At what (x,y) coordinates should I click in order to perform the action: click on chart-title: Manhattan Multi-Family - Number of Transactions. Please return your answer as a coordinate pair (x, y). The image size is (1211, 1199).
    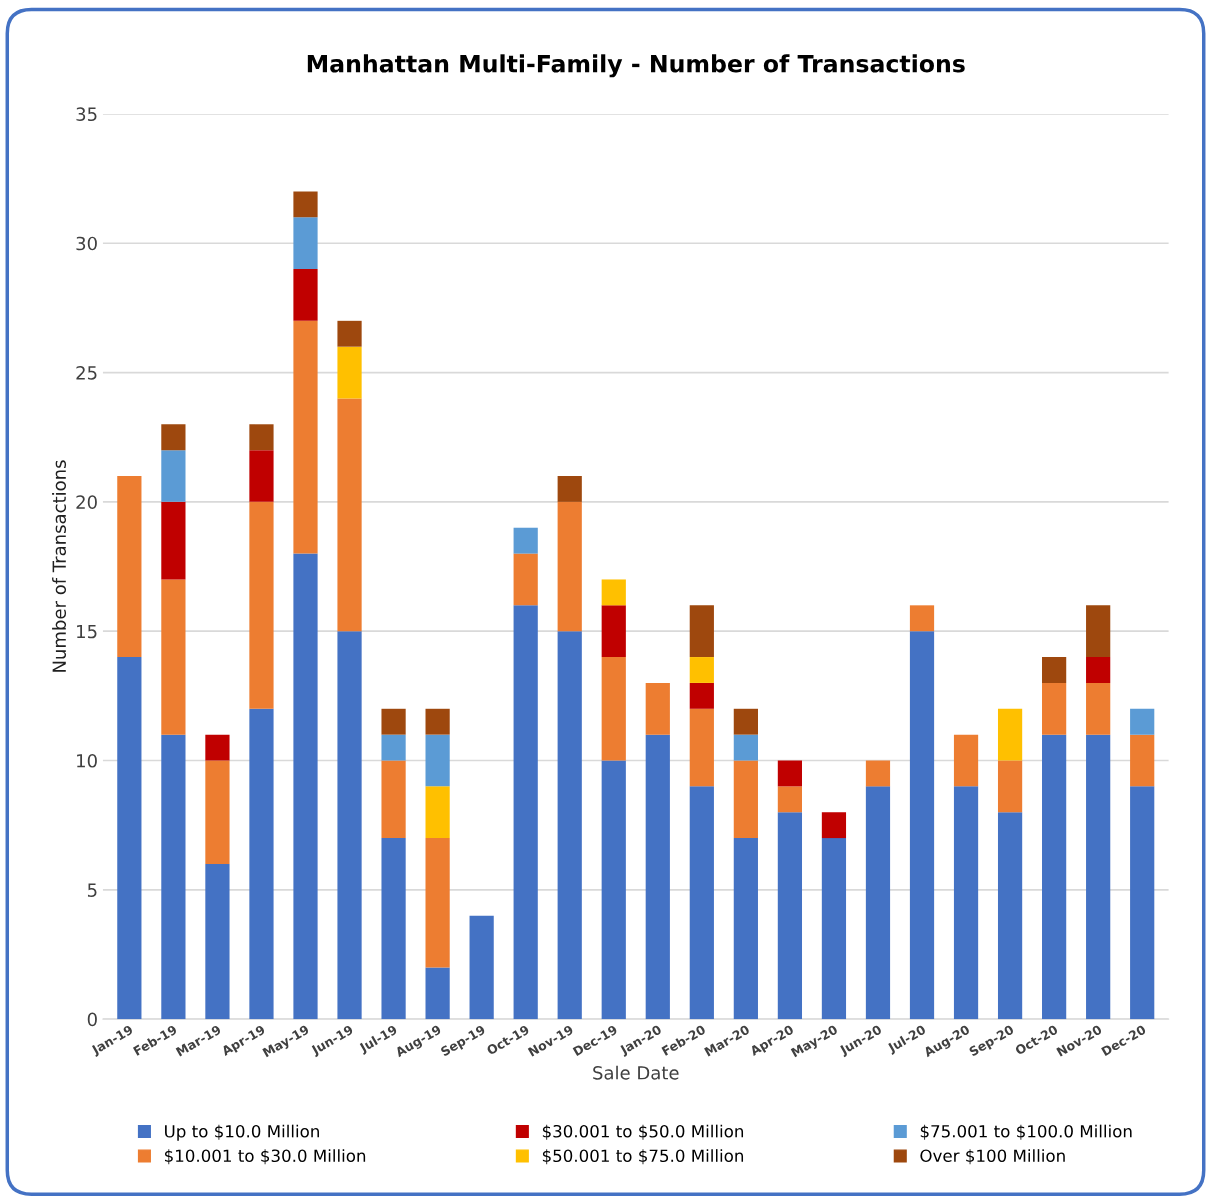
    Looking at the image, I should click on (636, 66).